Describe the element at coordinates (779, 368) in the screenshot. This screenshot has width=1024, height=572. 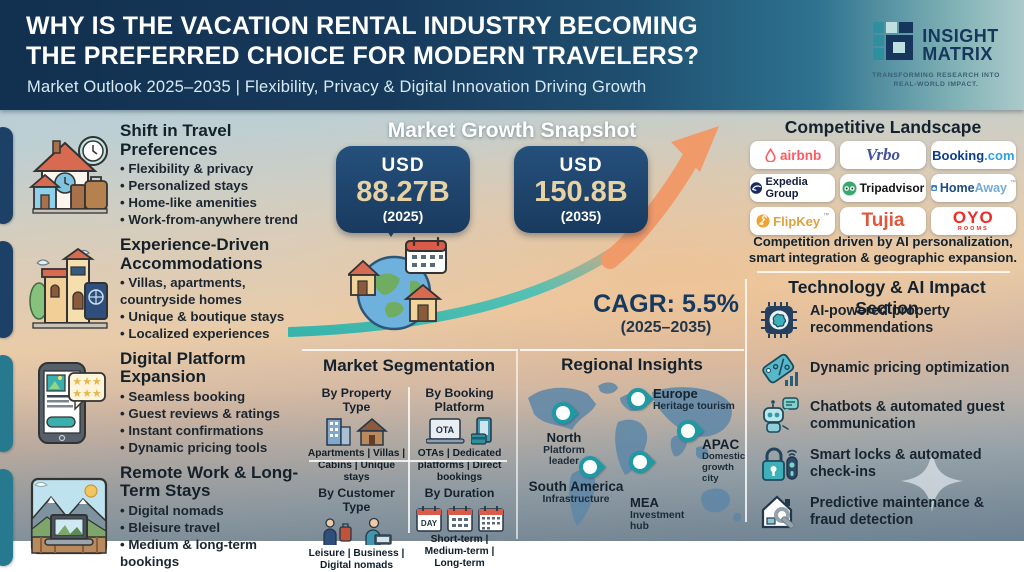
I see `price-tag-icon` at that location.